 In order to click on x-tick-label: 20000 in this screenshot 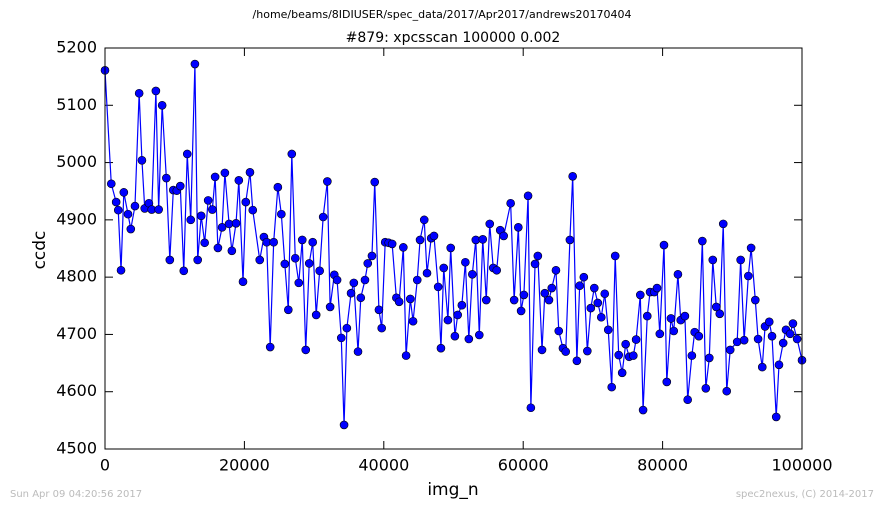, I will do `click(244, 465)`.